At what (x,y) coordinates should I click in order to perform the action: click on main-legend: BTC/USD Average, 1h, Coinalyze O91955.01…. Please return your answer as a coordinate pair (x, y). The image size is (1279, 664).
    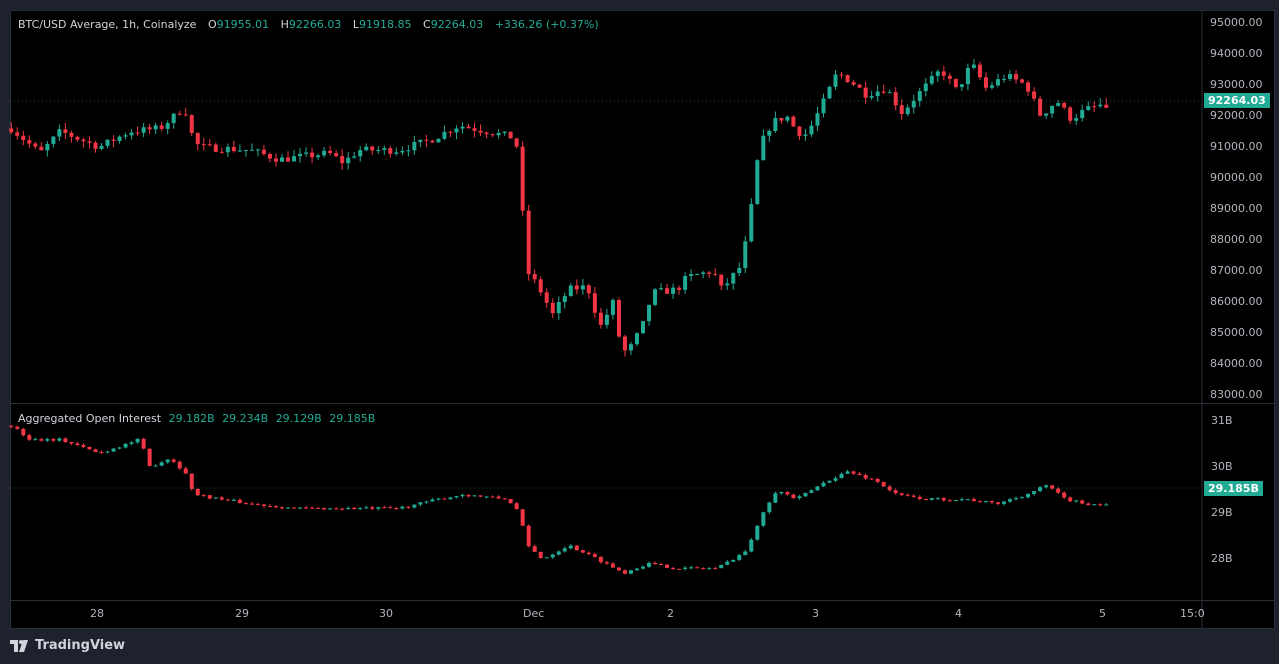
    Looking at the image, I should click on (308, 24).